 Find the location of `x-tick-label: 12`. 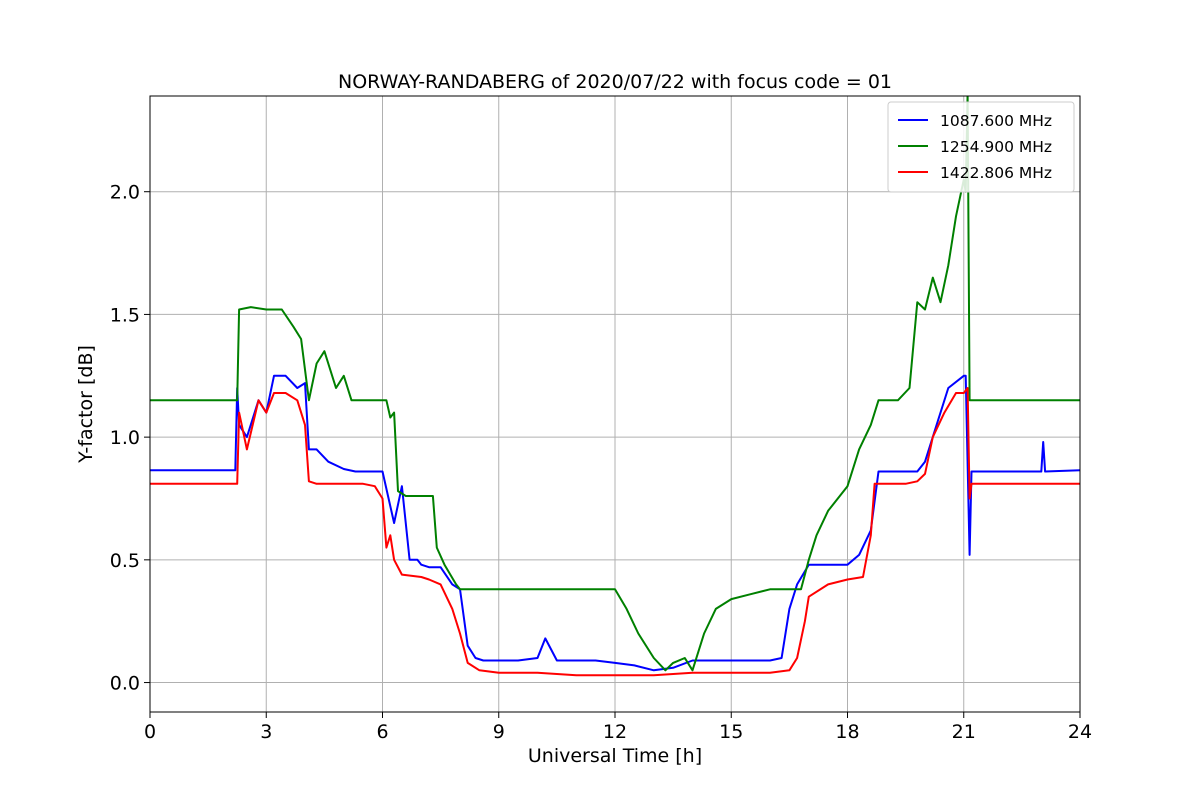

x-tick-label: 12 is located at coordinates (615, 732).